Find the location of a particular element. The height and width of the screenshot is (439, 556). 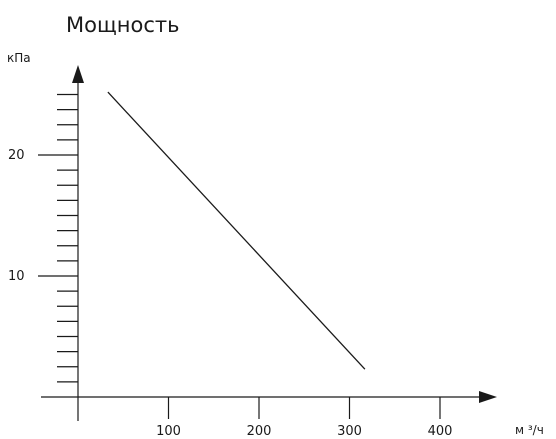

x-tick-label: 300 is located at coordinates (349, 431).